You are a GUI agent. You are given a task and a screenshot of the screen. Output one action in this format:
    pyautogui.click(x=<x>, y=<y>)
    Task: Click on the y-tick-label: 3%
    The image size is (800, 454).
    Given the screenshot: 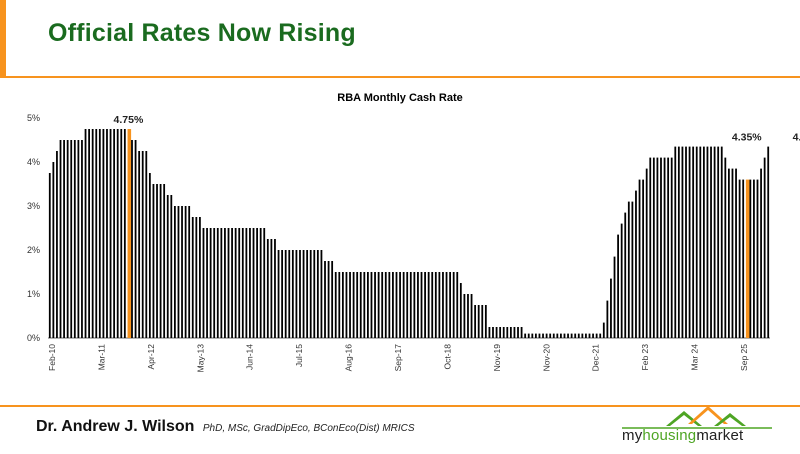 What is the action you would take?
    pyautogui.click(x=33, y=206)
    